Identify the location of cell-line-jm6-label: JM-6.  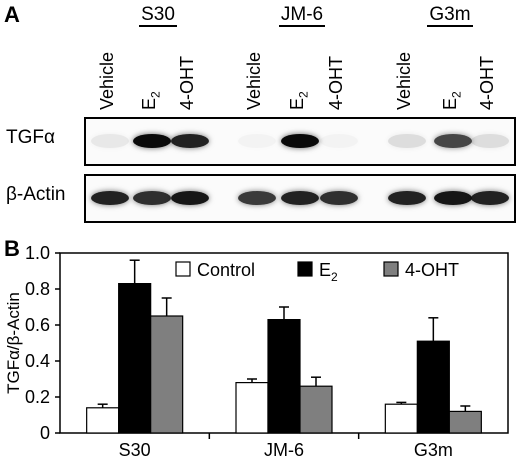
(302, 15).